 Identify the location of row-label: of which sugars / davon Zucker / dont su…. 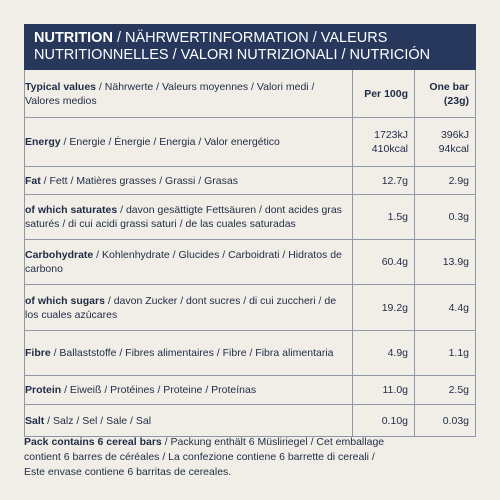
(188, 308).